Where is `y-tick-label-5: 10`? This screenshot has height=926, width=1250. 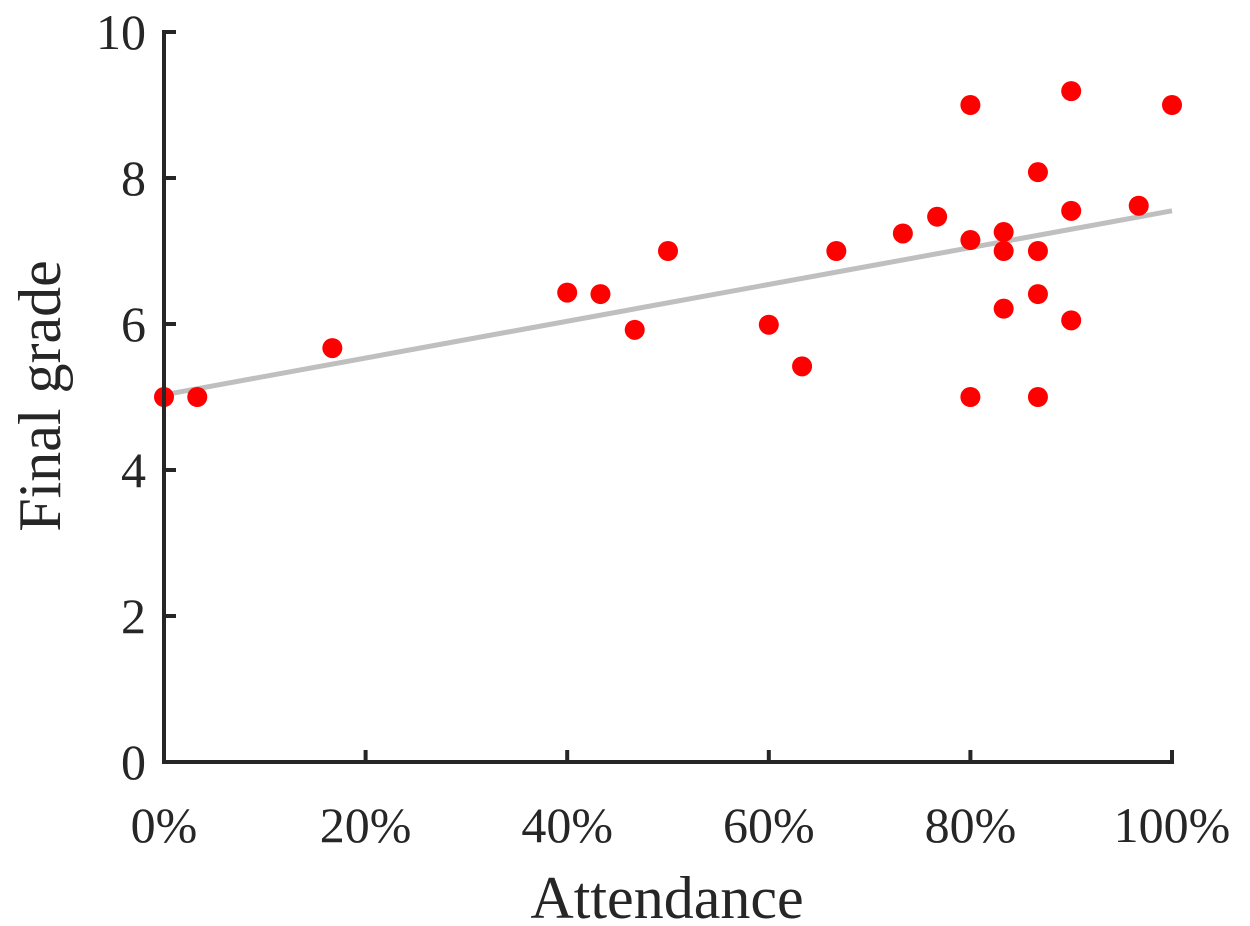
y-tick-label-5: 10 is located at coordinates (121, 32).